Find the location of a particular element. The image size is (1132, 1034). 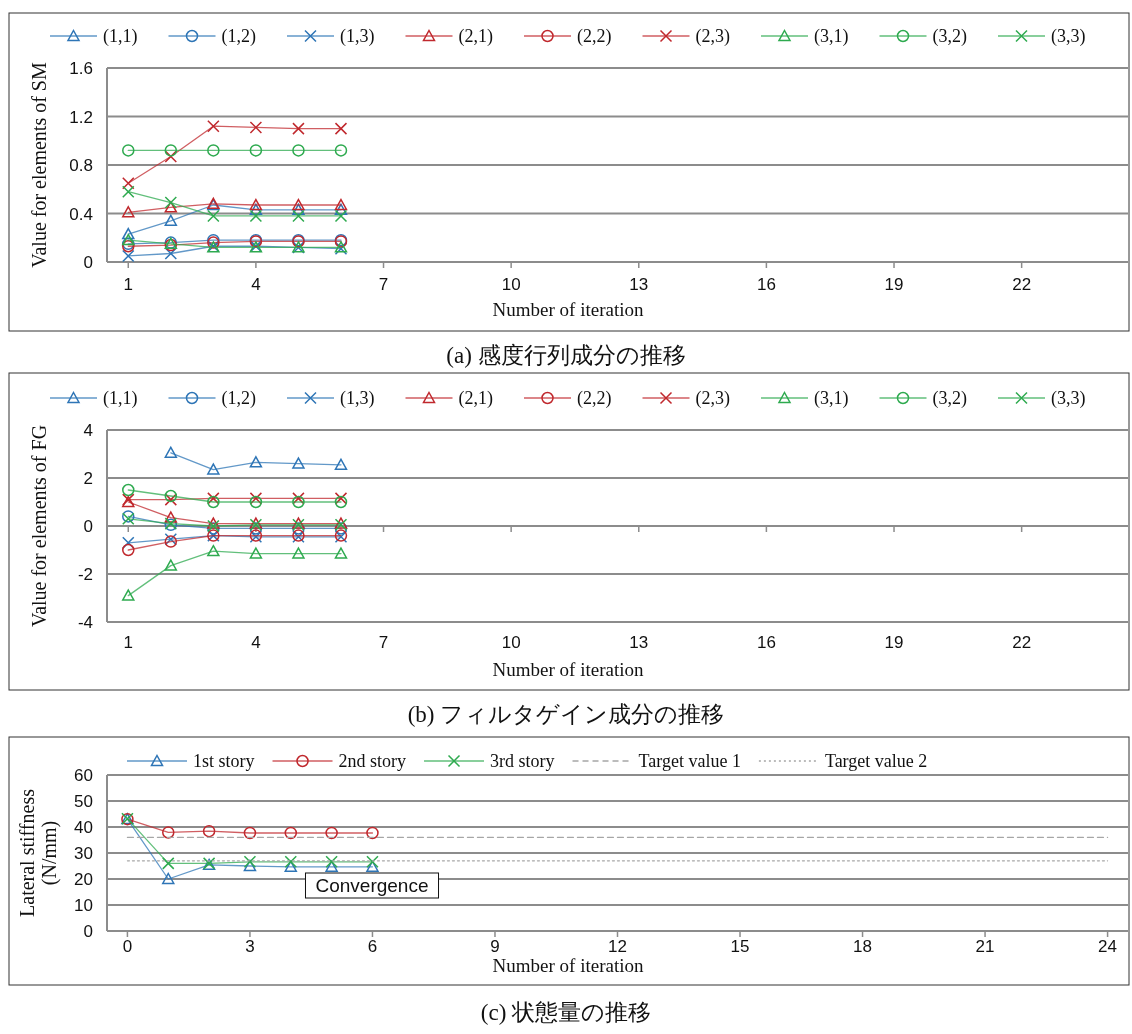

x-tick-label: 24 is located at coordinates (1108, 946).